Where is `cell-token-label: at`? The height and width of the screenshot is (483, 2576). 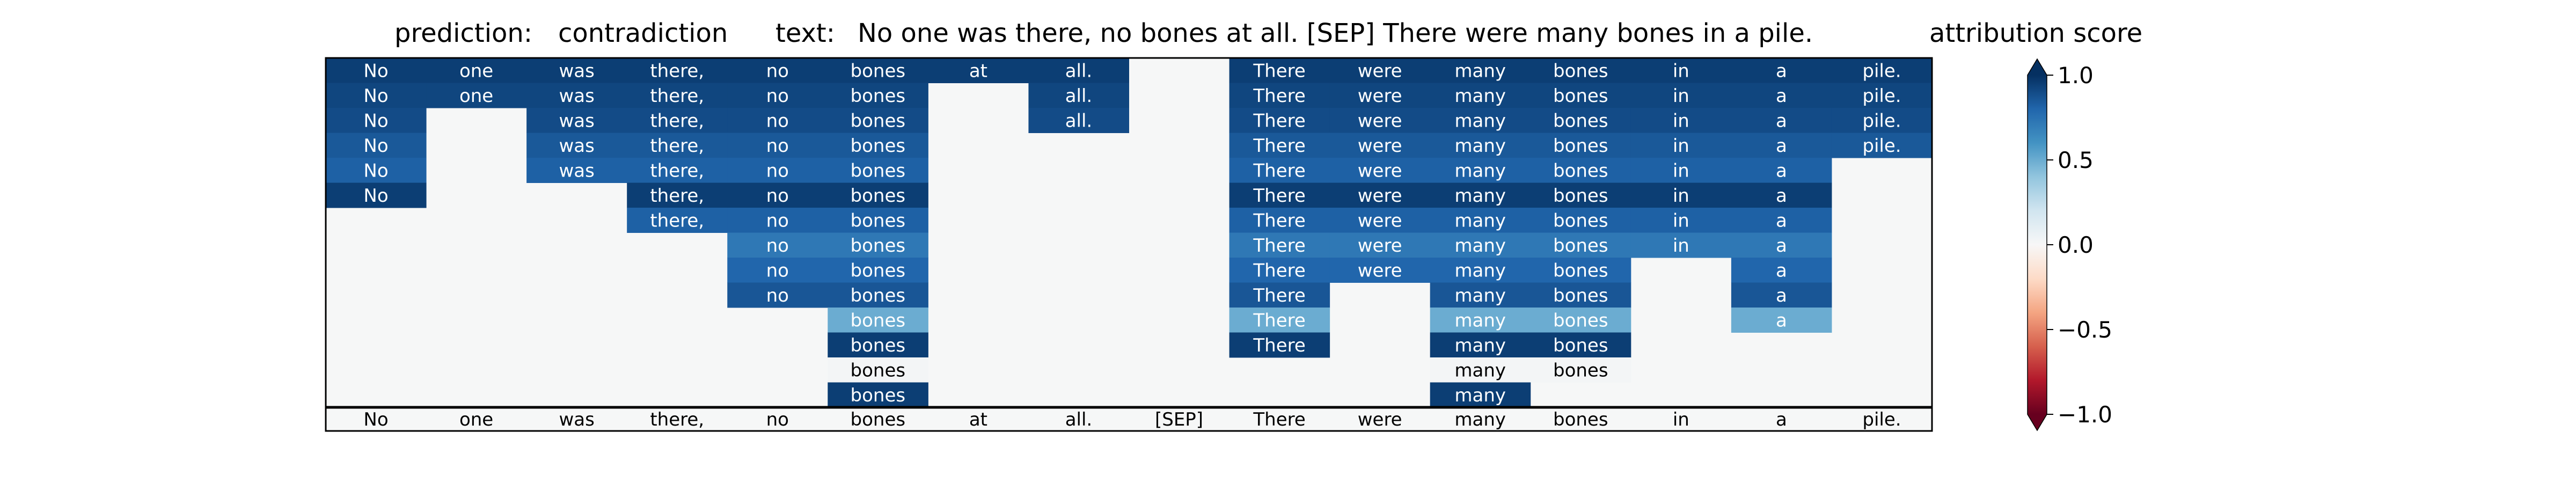 cell-token-label: at is located at coordinates (978, 71).